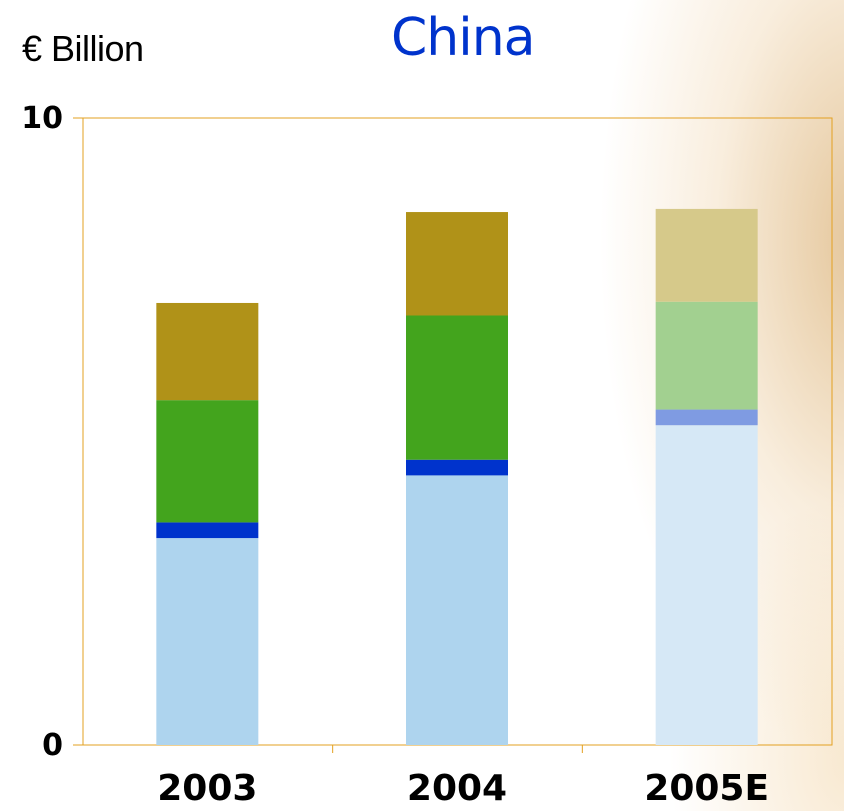 The height and width of the screenshot is (811, 844). Describe the element at coordinates (52, 745) in the screenshot. I see `y-tick-label: 0` at that location.